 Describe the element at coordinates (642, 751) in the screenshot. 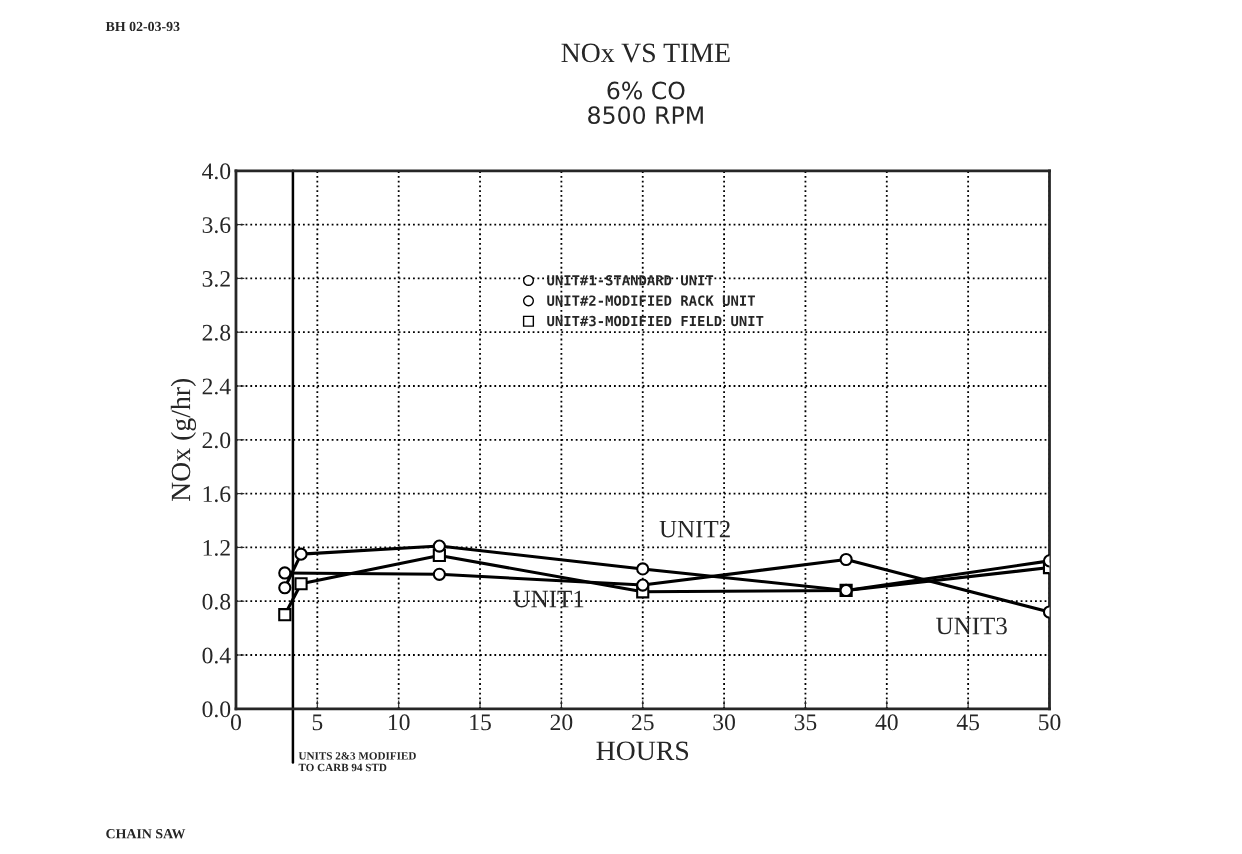

I see `x-axis-title: HOURS` at that location.